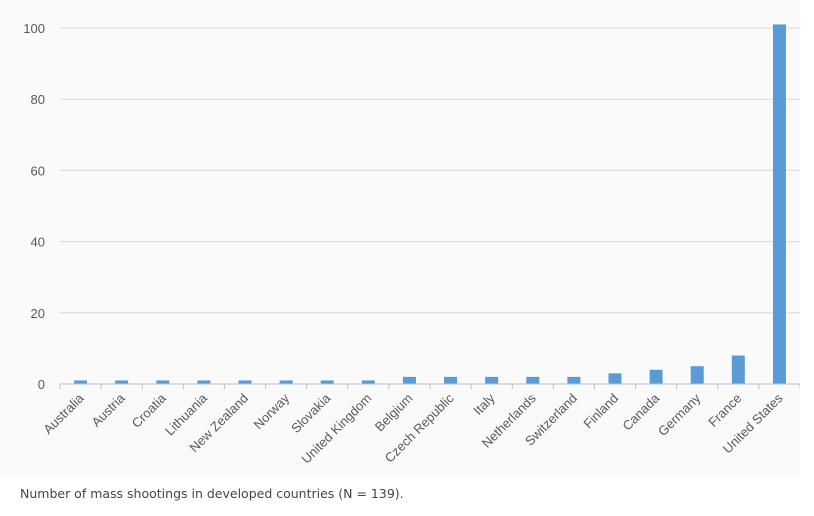 The width and height of the screenshot is (814, 516). I want to click on bar-slovakia, so click(327, 382).